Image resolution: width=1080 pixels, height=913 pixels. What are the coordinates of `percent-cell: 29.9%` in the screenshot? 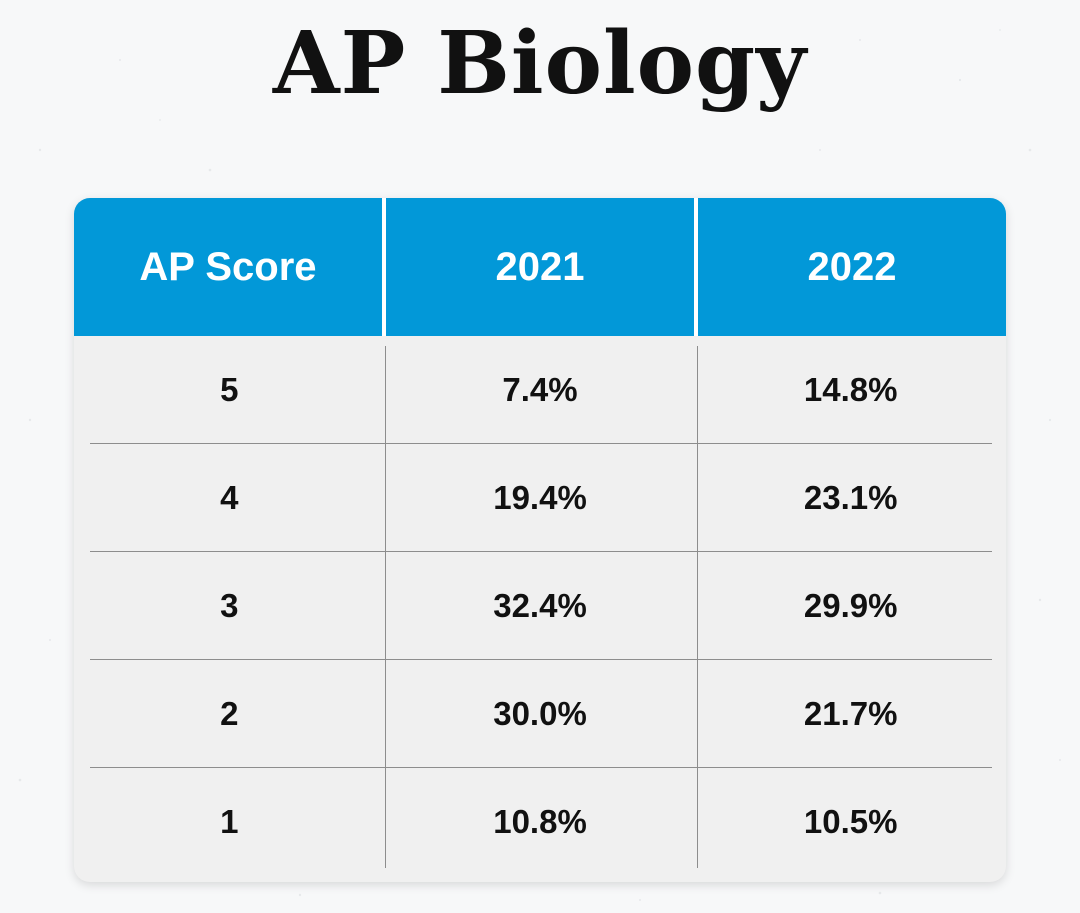 It's located at (850, 605).